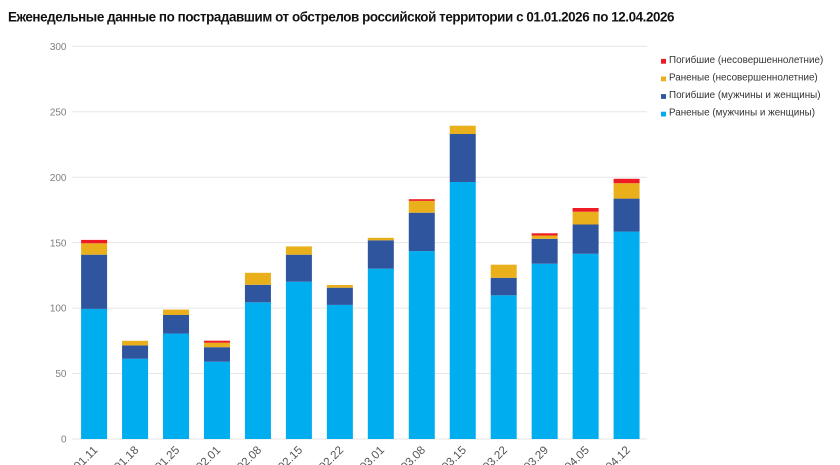 The height and width of the screenshot is (465, 840). What do you see at coordinates (61, 374) in the screenshot?
I see `svg-text: 50` at bounding box center [61, 374].